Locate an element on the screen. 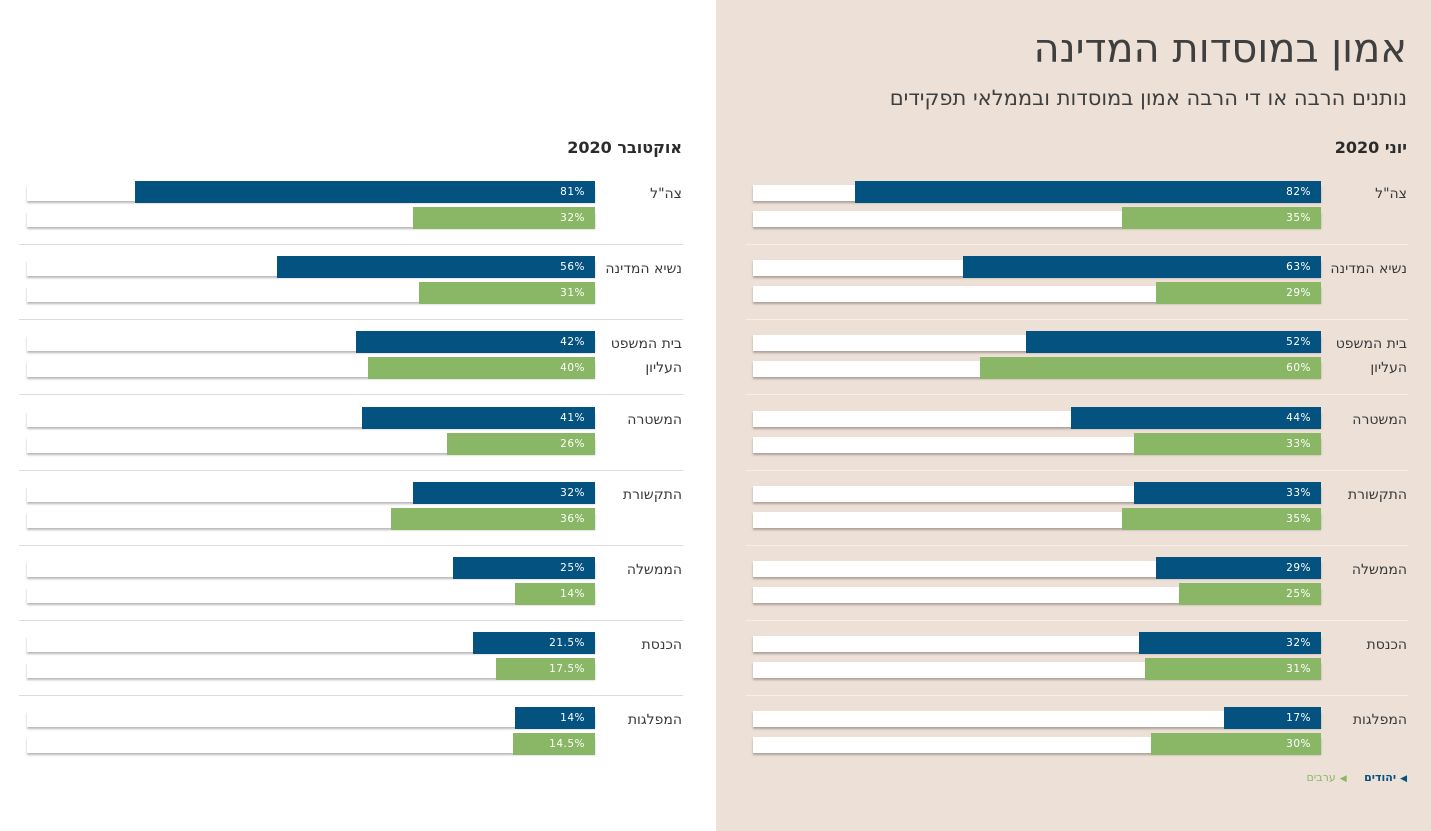 This screenshot has width=1431, height=831. chart-row: המשטרה 41% 26% is located at coordinates (358, 443).